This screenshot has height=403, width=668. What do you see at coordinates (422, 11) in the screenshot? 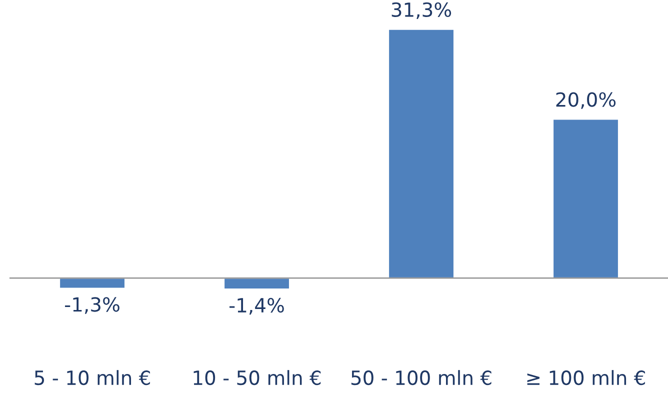
I see `data-label: 31,3%` at bounding box center [422, 11].